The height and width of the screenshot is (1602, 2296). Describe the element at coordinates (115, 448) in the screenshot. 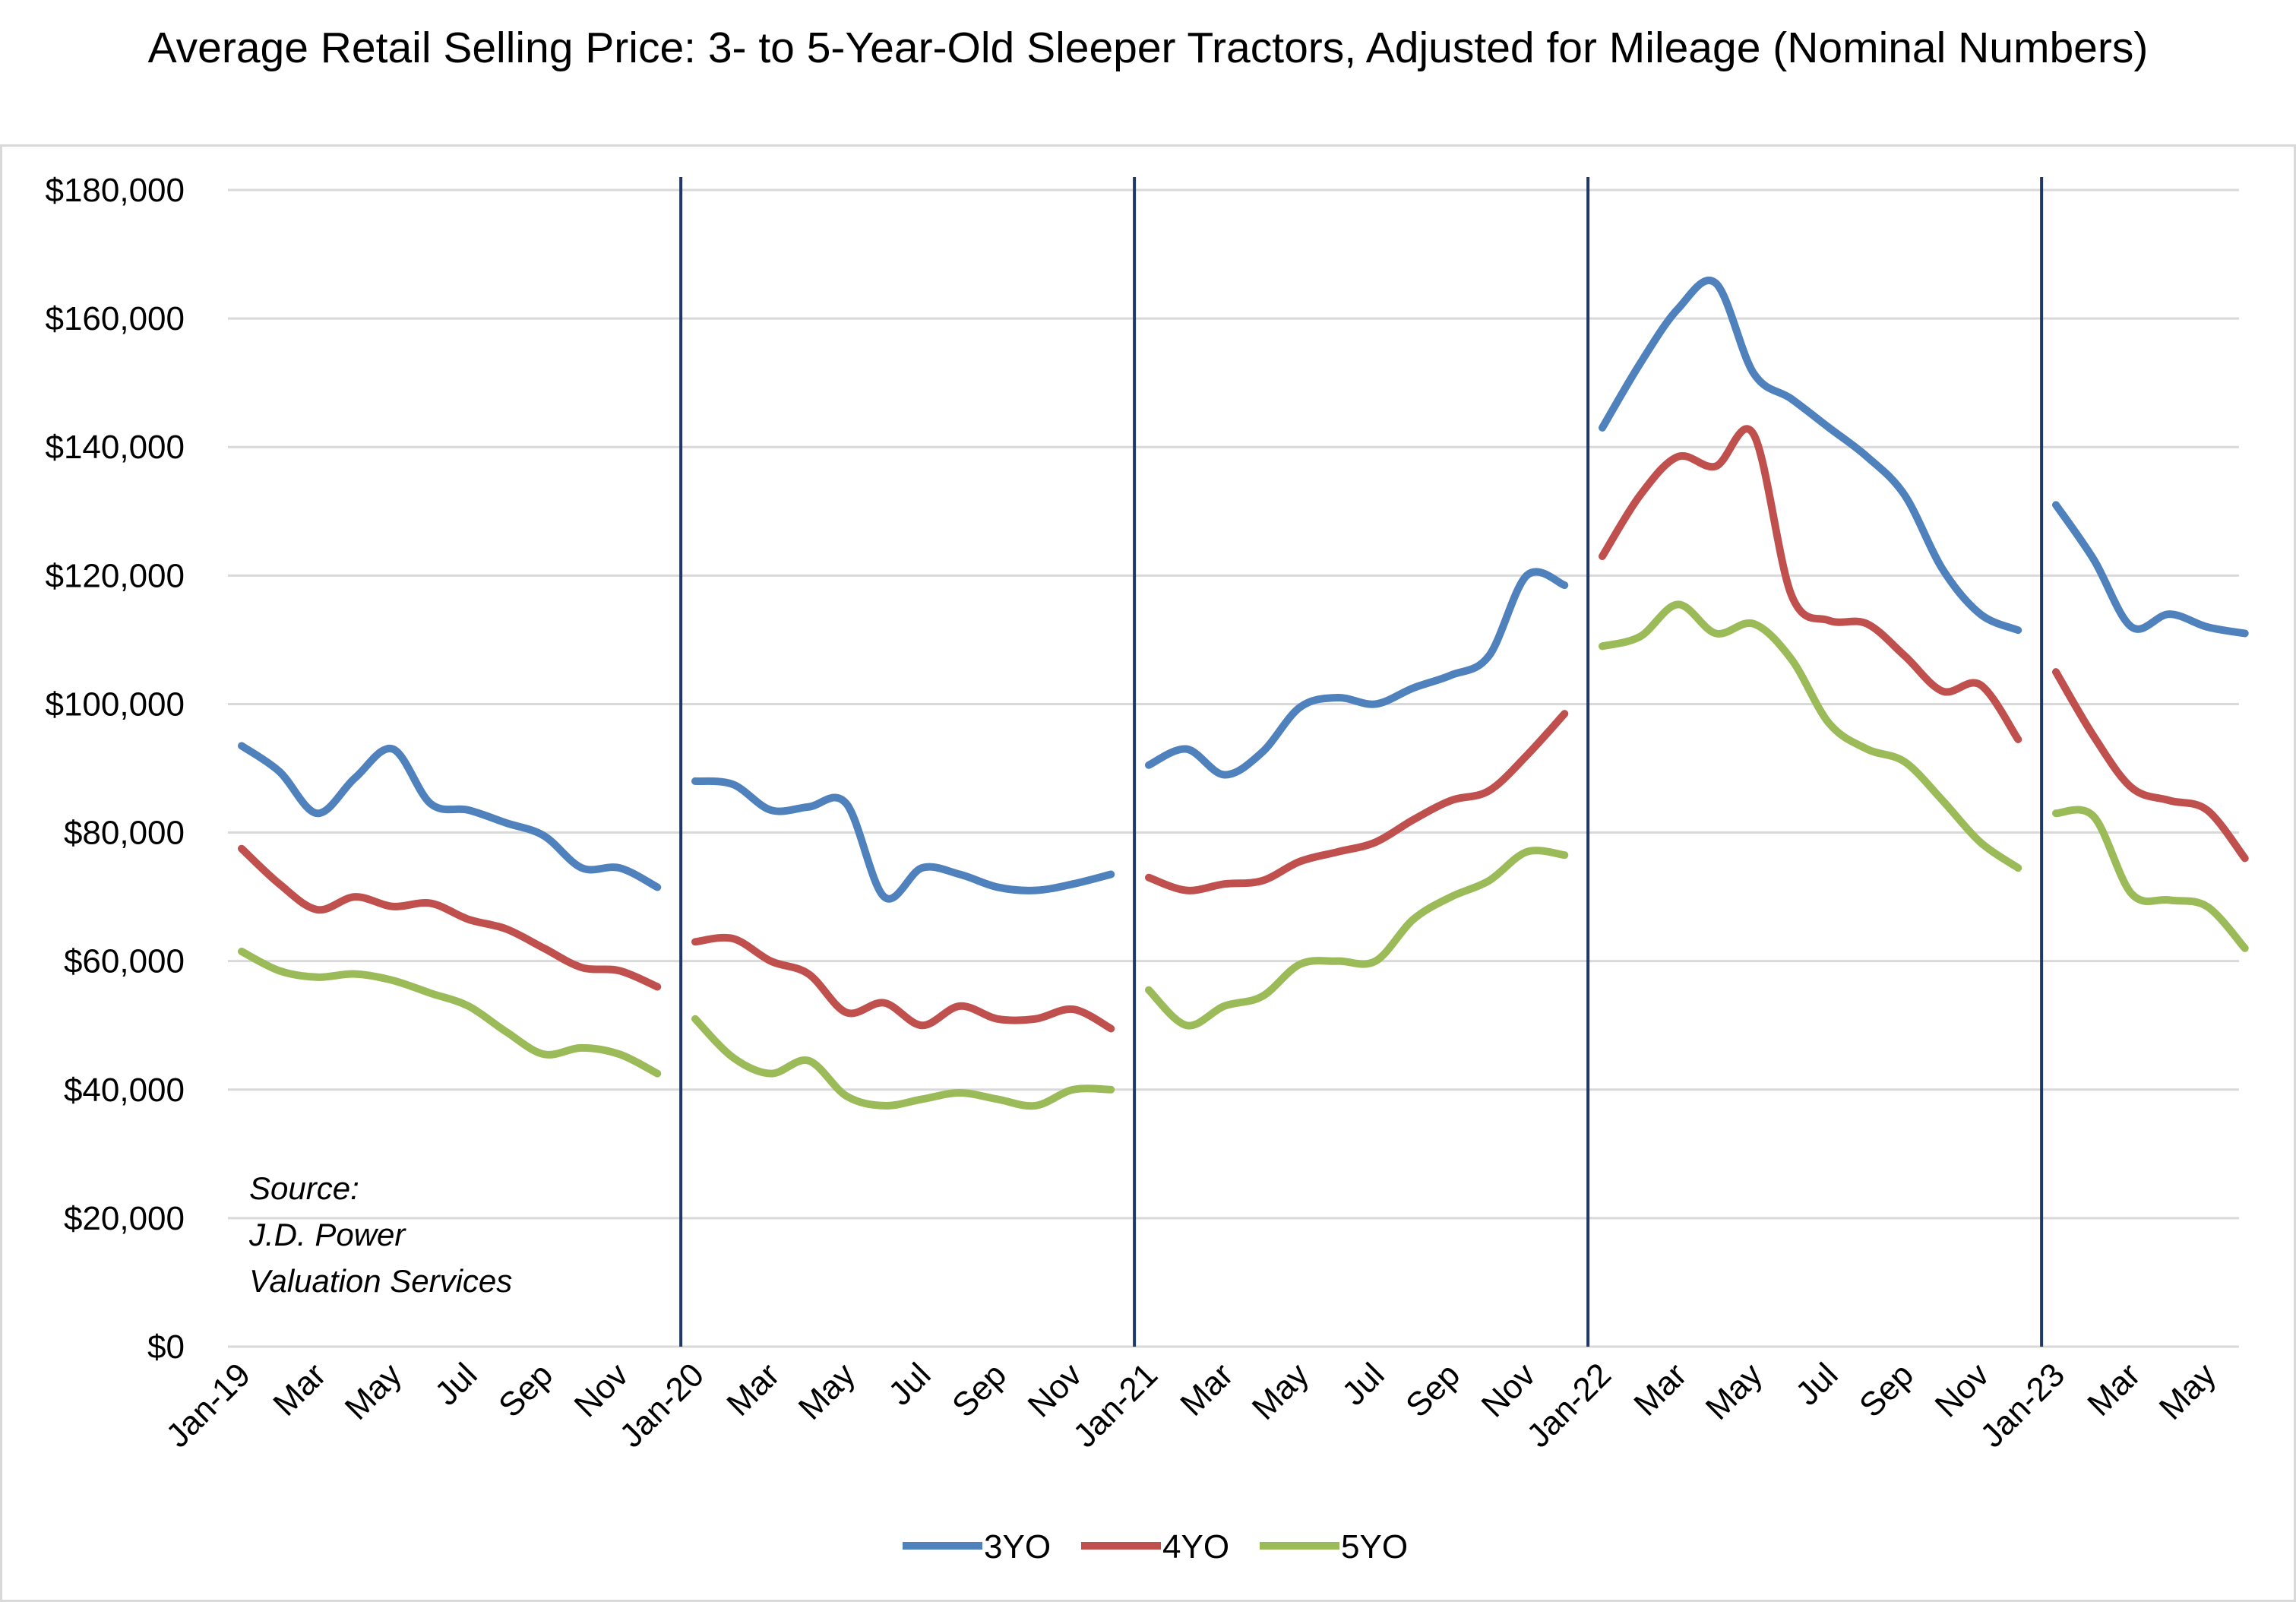

I see `y-tick-label: $140,000` at that location.